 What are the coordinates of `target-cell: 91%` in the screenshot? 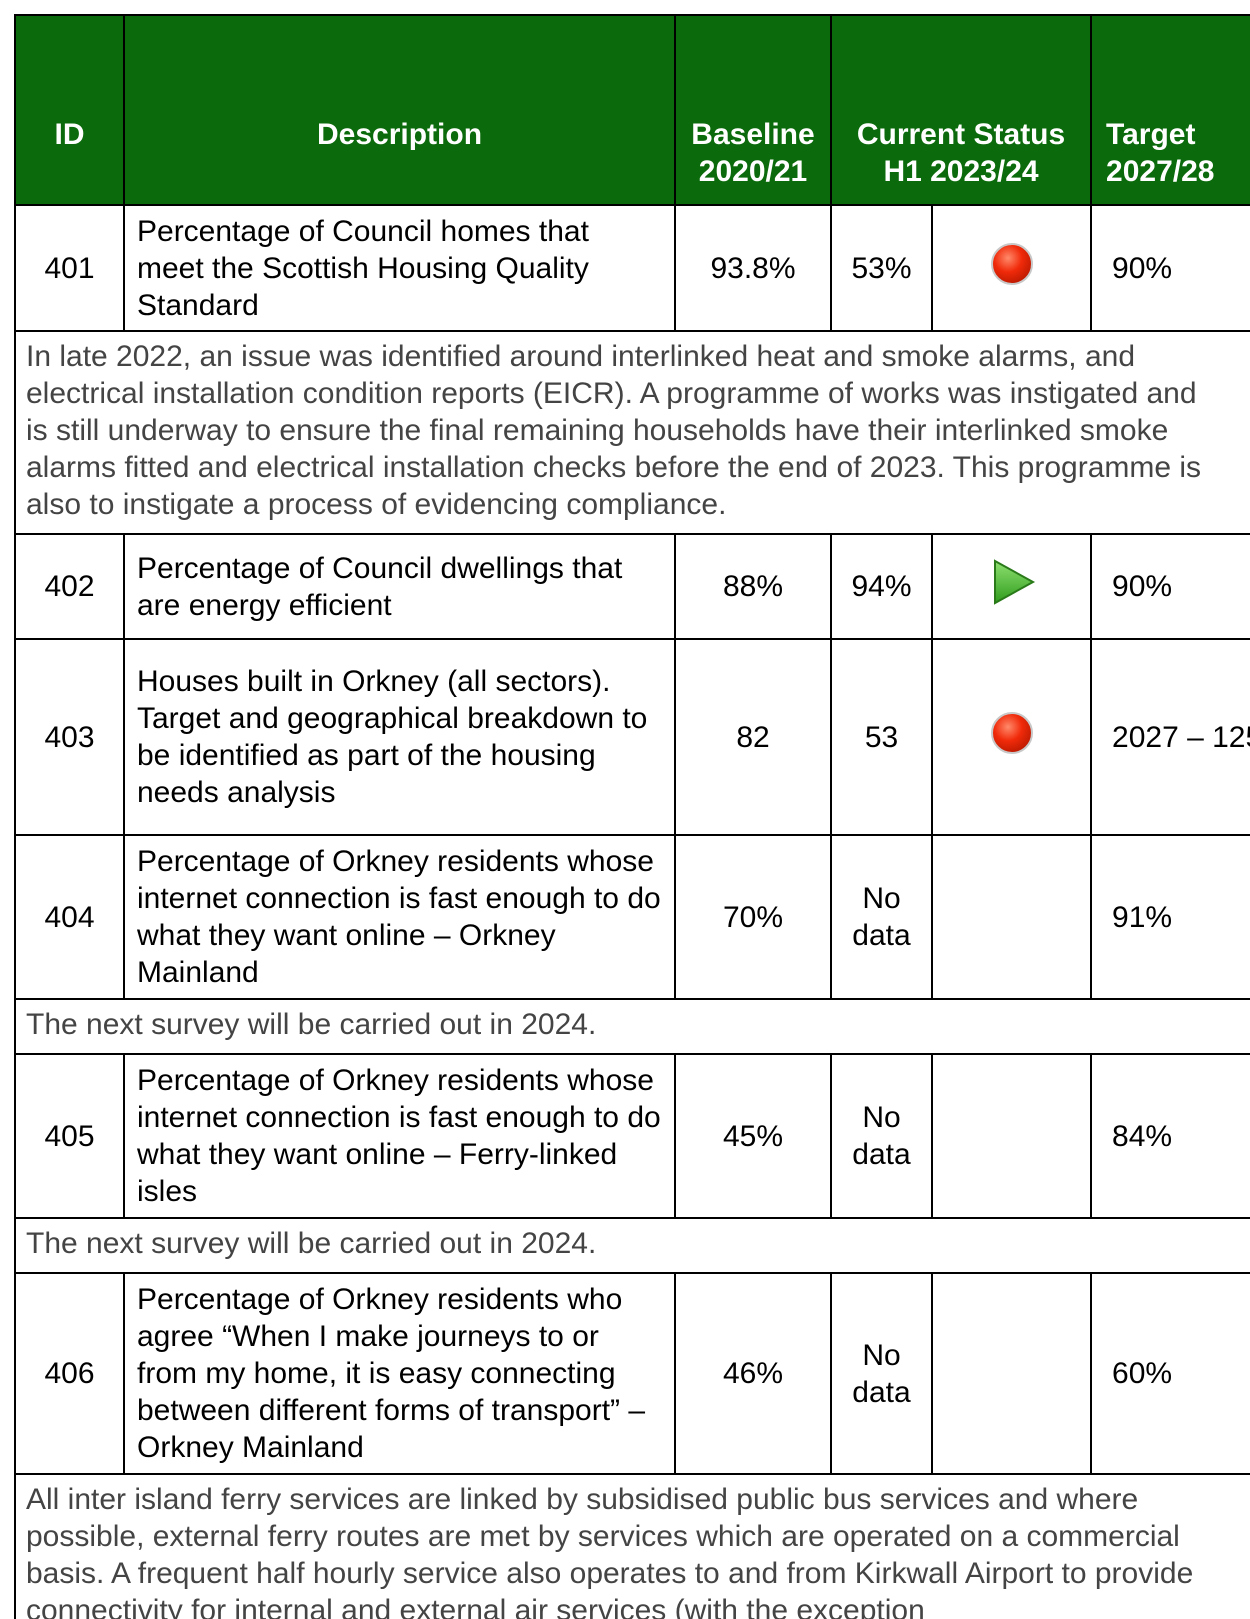 It's located at (1170, 917).